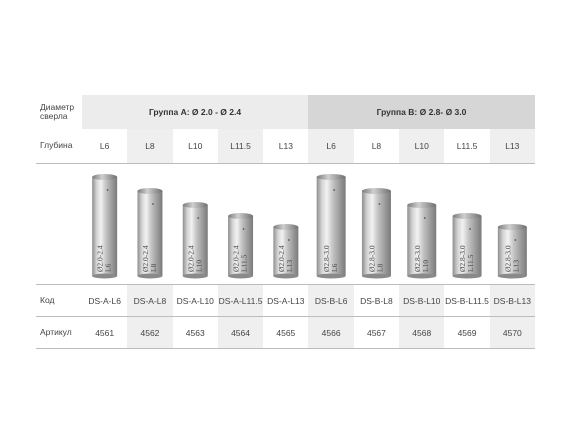  What do you see at coordinates (421, 112) in the screenshot?
I see `group-b-header: Группа В: Ø 2.8- Ø 3.0` at bounding box center [421, 112].